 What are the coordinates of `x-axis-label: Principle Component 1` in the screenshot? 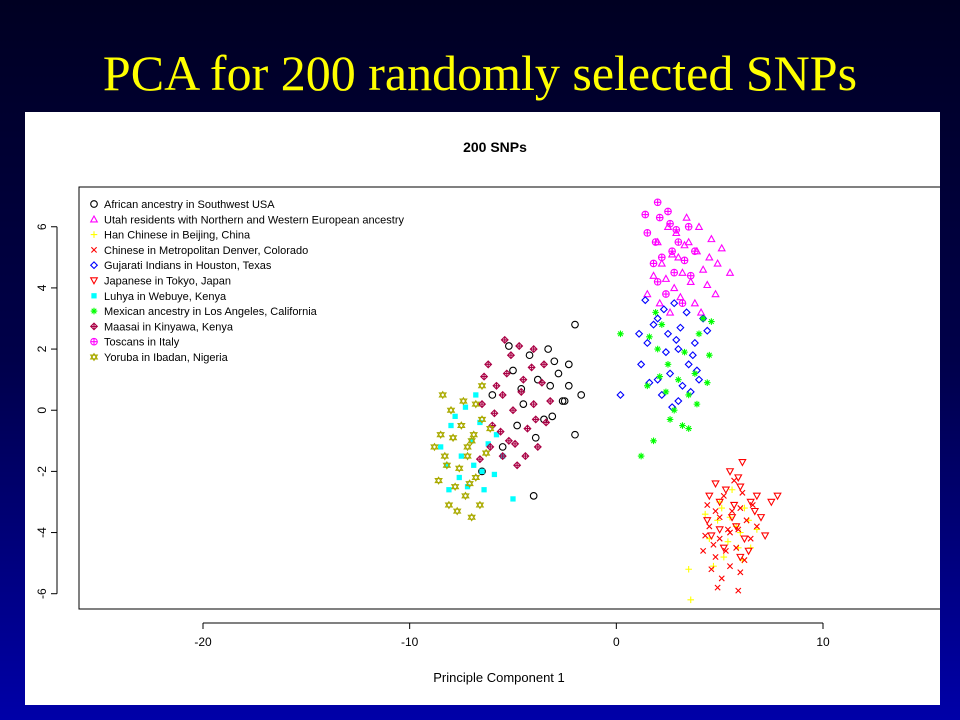 It's located at (499, 677).